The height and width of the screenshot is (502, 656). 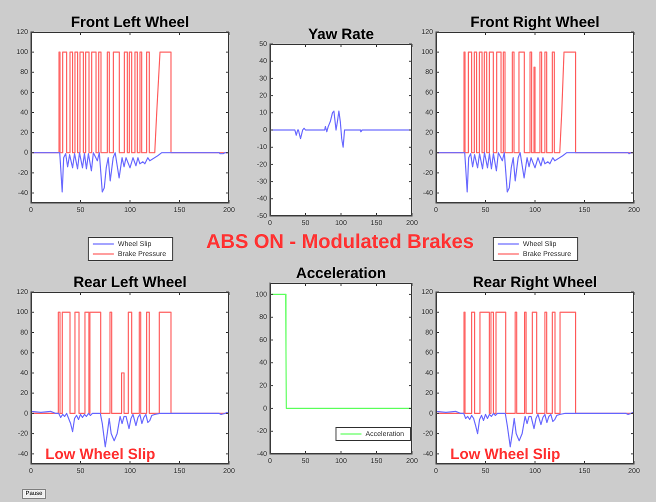 I want to click on chart-title: Front Left Wheel, so click(x=130, y=22).